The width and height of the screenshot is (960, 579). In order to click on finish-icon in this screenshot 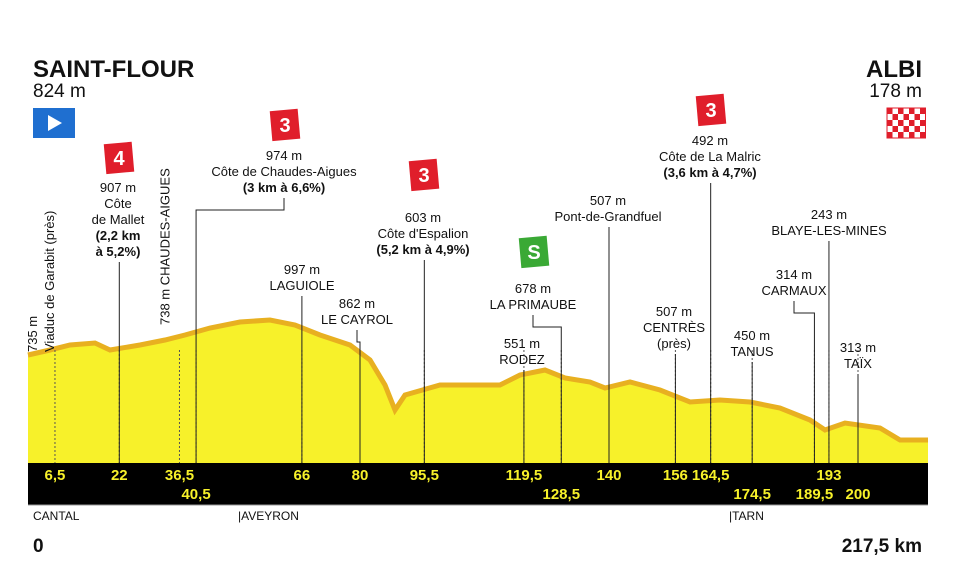, I will do `click(906, 123)`.